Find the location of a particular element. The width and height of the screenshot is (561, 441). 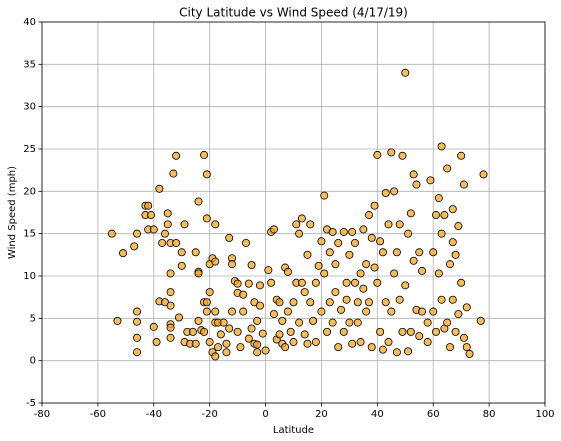

x-tick-label: 80 is located at coordinates (489, 414).